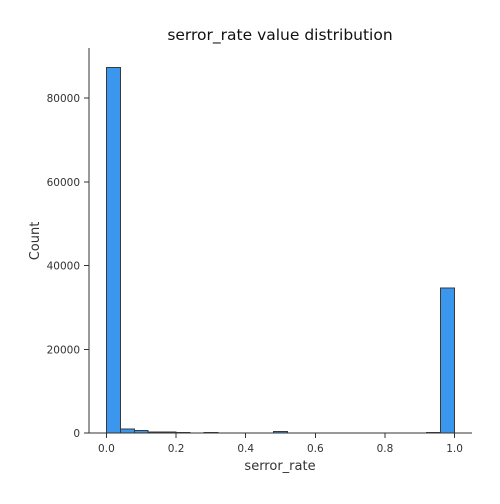 This screenshot has height=504, width=500. Describe the element at coordinates (63, 99) in the screenshot. I see `y-tick-label: 80000` at that location.